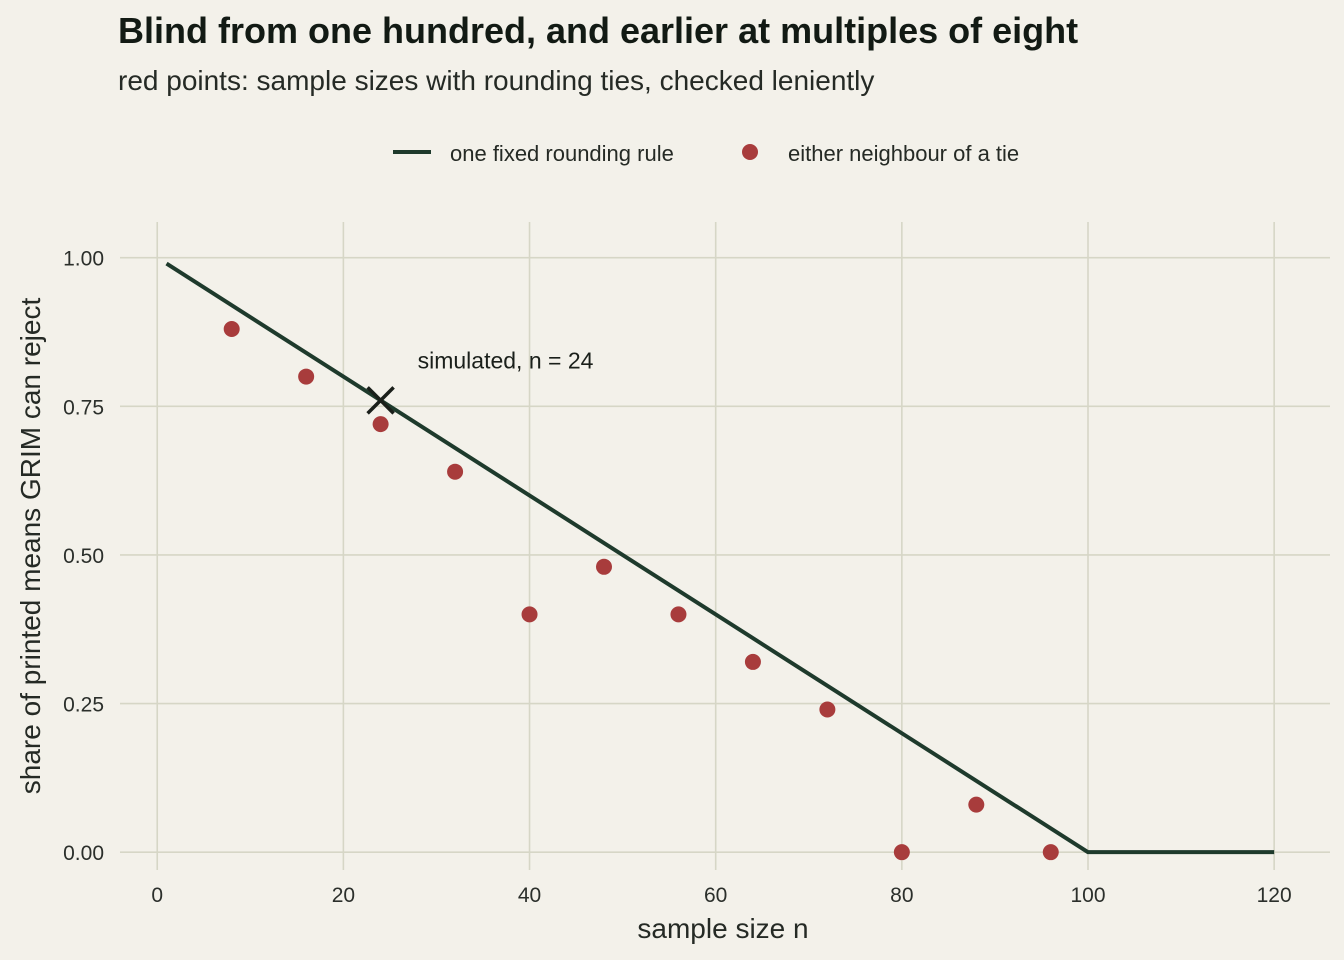  What do you see at coordinates (903, 153) in the screenshot?
I see `legend-label-points: either neighbour of a tie` at bounding box center [903, 153].